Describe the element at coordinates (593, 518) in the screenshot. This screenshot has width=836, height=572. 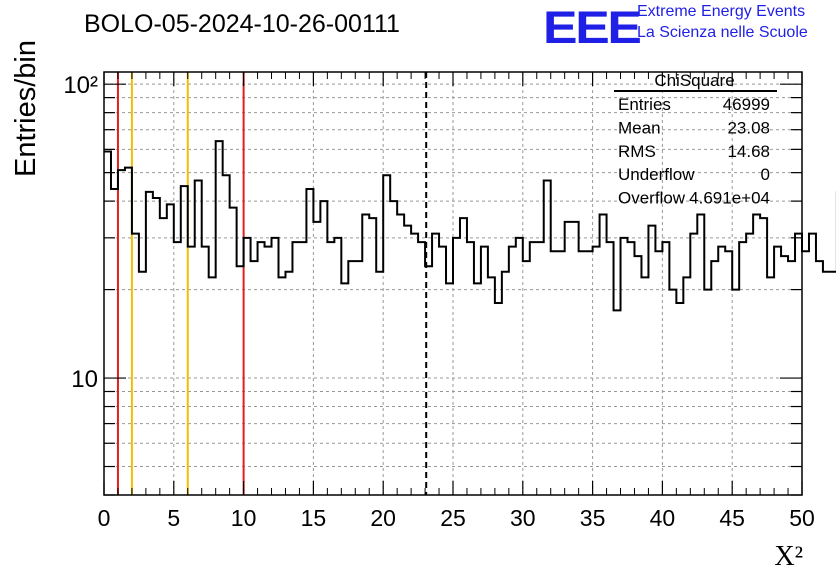
I see `x-tick-label: 35` at that location.